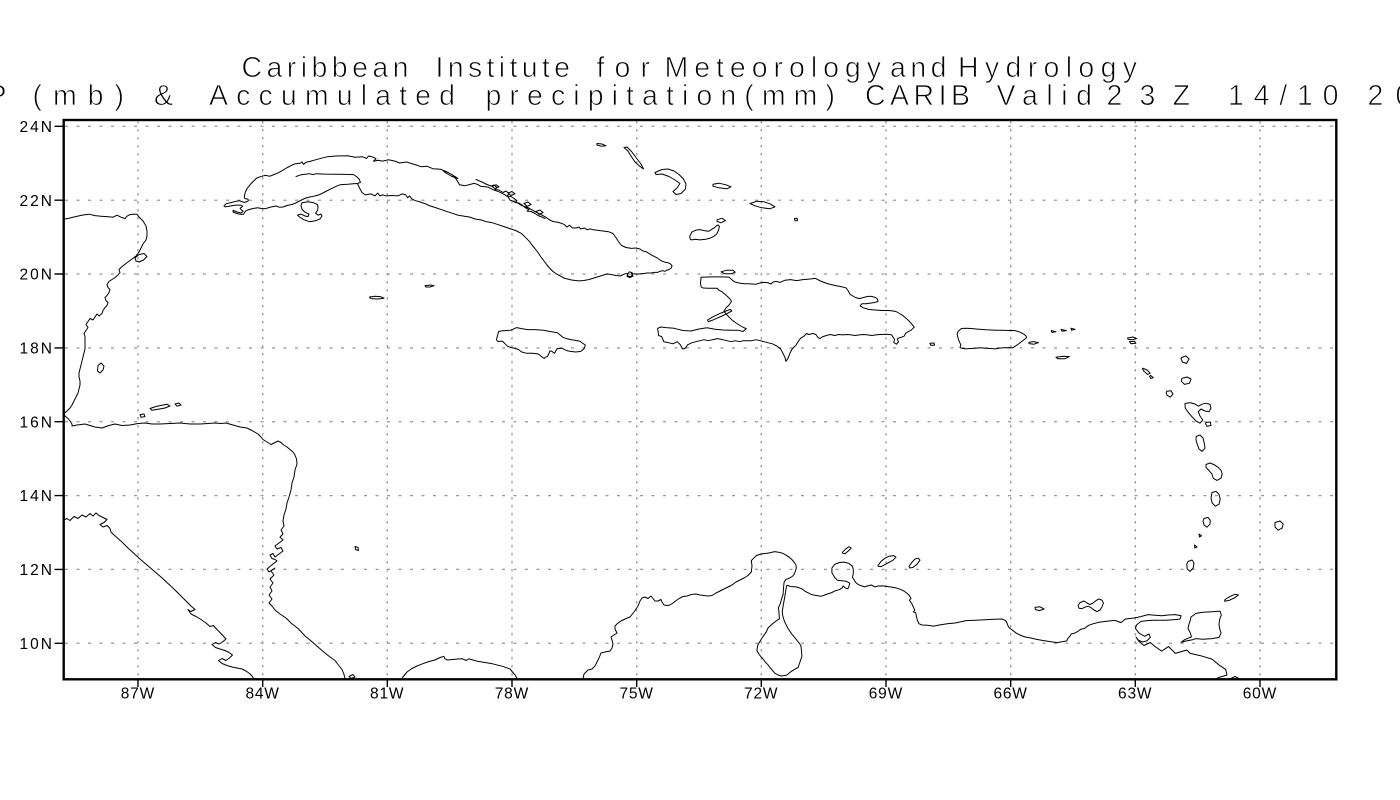  I want to click on svg-text: and, so click(918, 68).